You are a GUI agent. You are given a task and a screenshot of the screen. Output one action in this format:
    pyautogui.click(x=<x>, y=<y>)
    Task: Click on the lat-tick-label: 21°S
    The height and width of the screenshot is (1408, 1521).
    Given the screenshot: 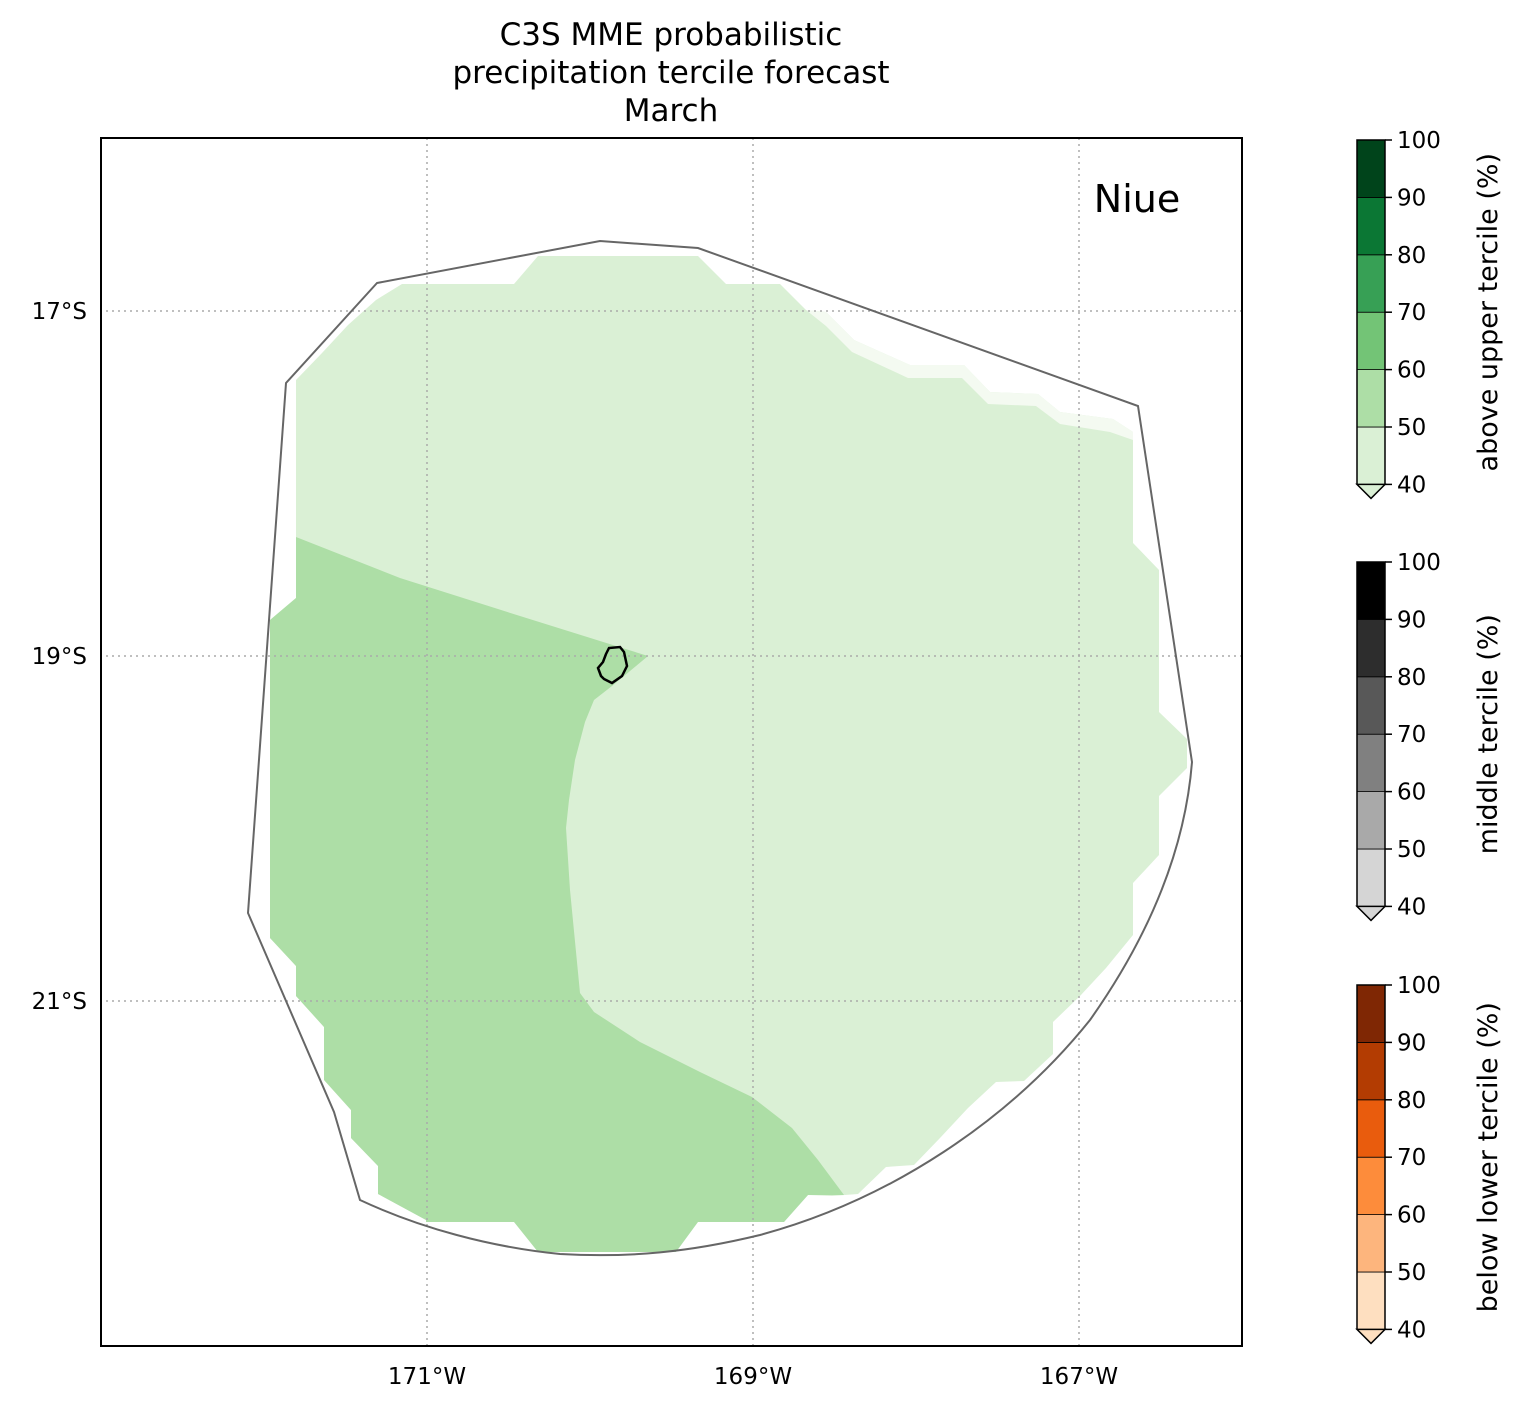 What is the action you would take?
    pyautogui.click(x=59, y=1002)
    